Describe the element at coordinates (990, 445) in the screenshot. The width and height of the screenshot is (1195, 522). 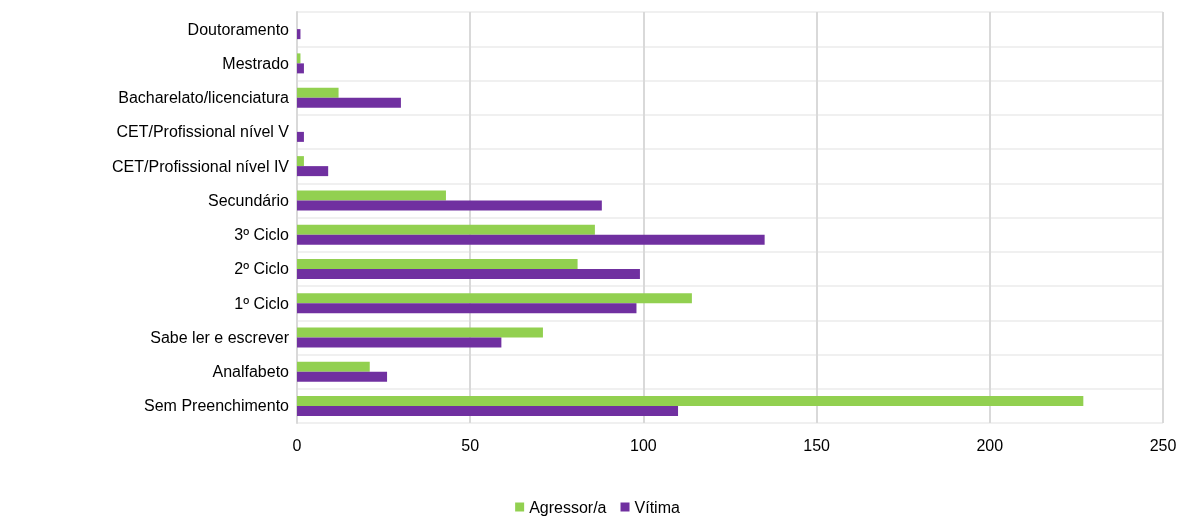
I see `x-tick-label: 200` at that location.